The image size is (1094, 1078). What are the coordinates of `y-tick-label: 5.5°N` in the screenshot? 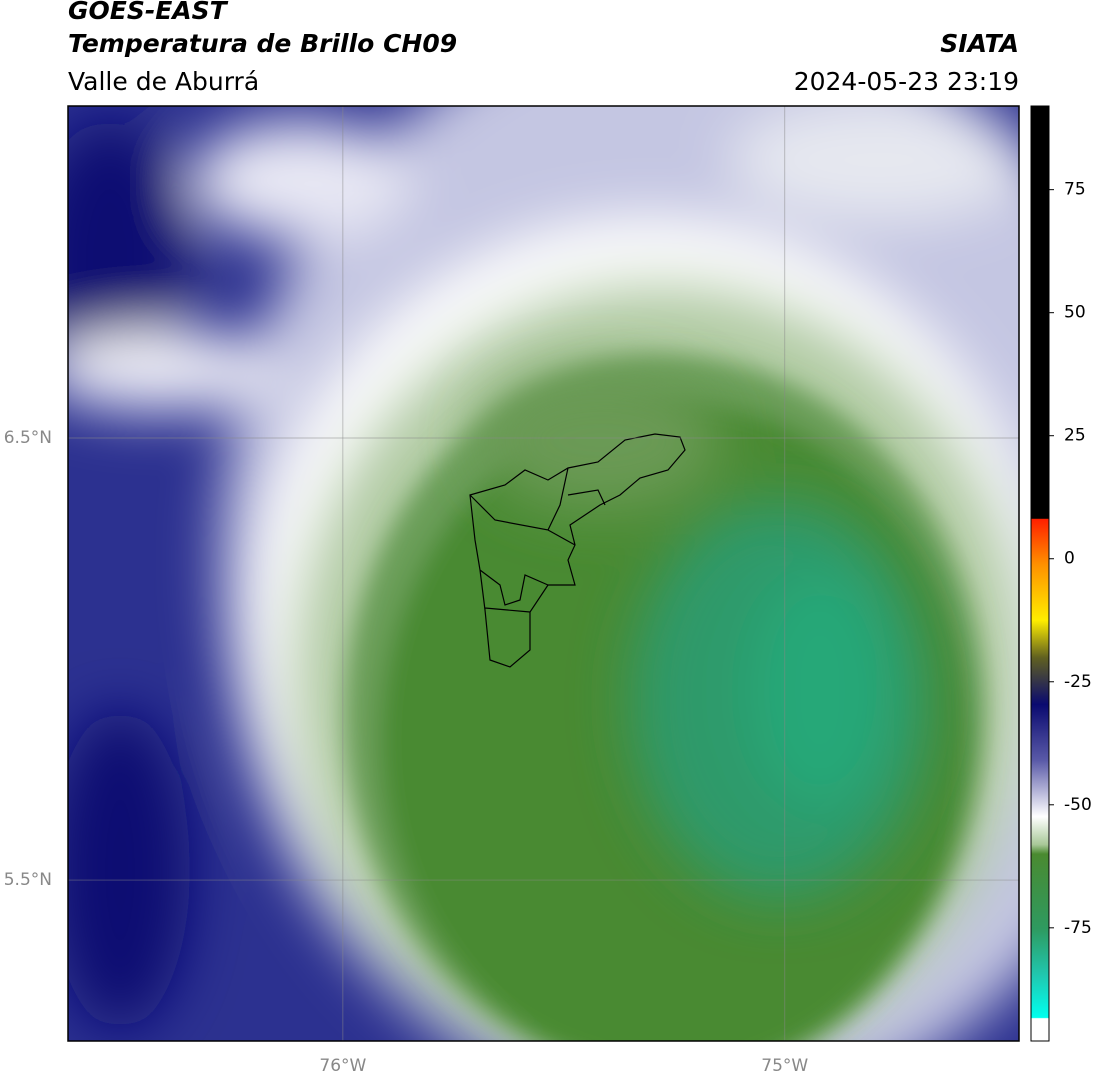 It's located at (28, 880).